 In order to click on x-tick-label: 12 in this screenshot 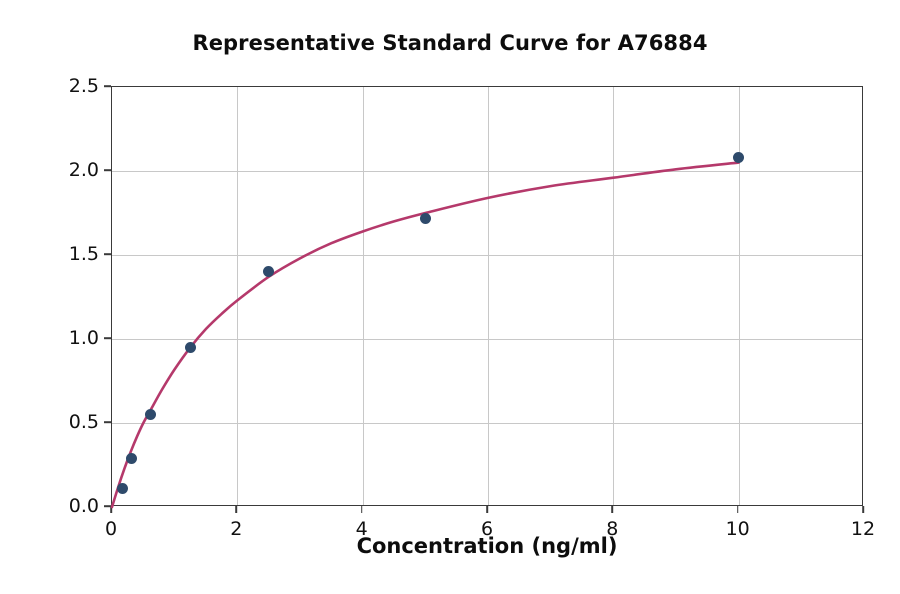, I will do `click(863, 529)`.